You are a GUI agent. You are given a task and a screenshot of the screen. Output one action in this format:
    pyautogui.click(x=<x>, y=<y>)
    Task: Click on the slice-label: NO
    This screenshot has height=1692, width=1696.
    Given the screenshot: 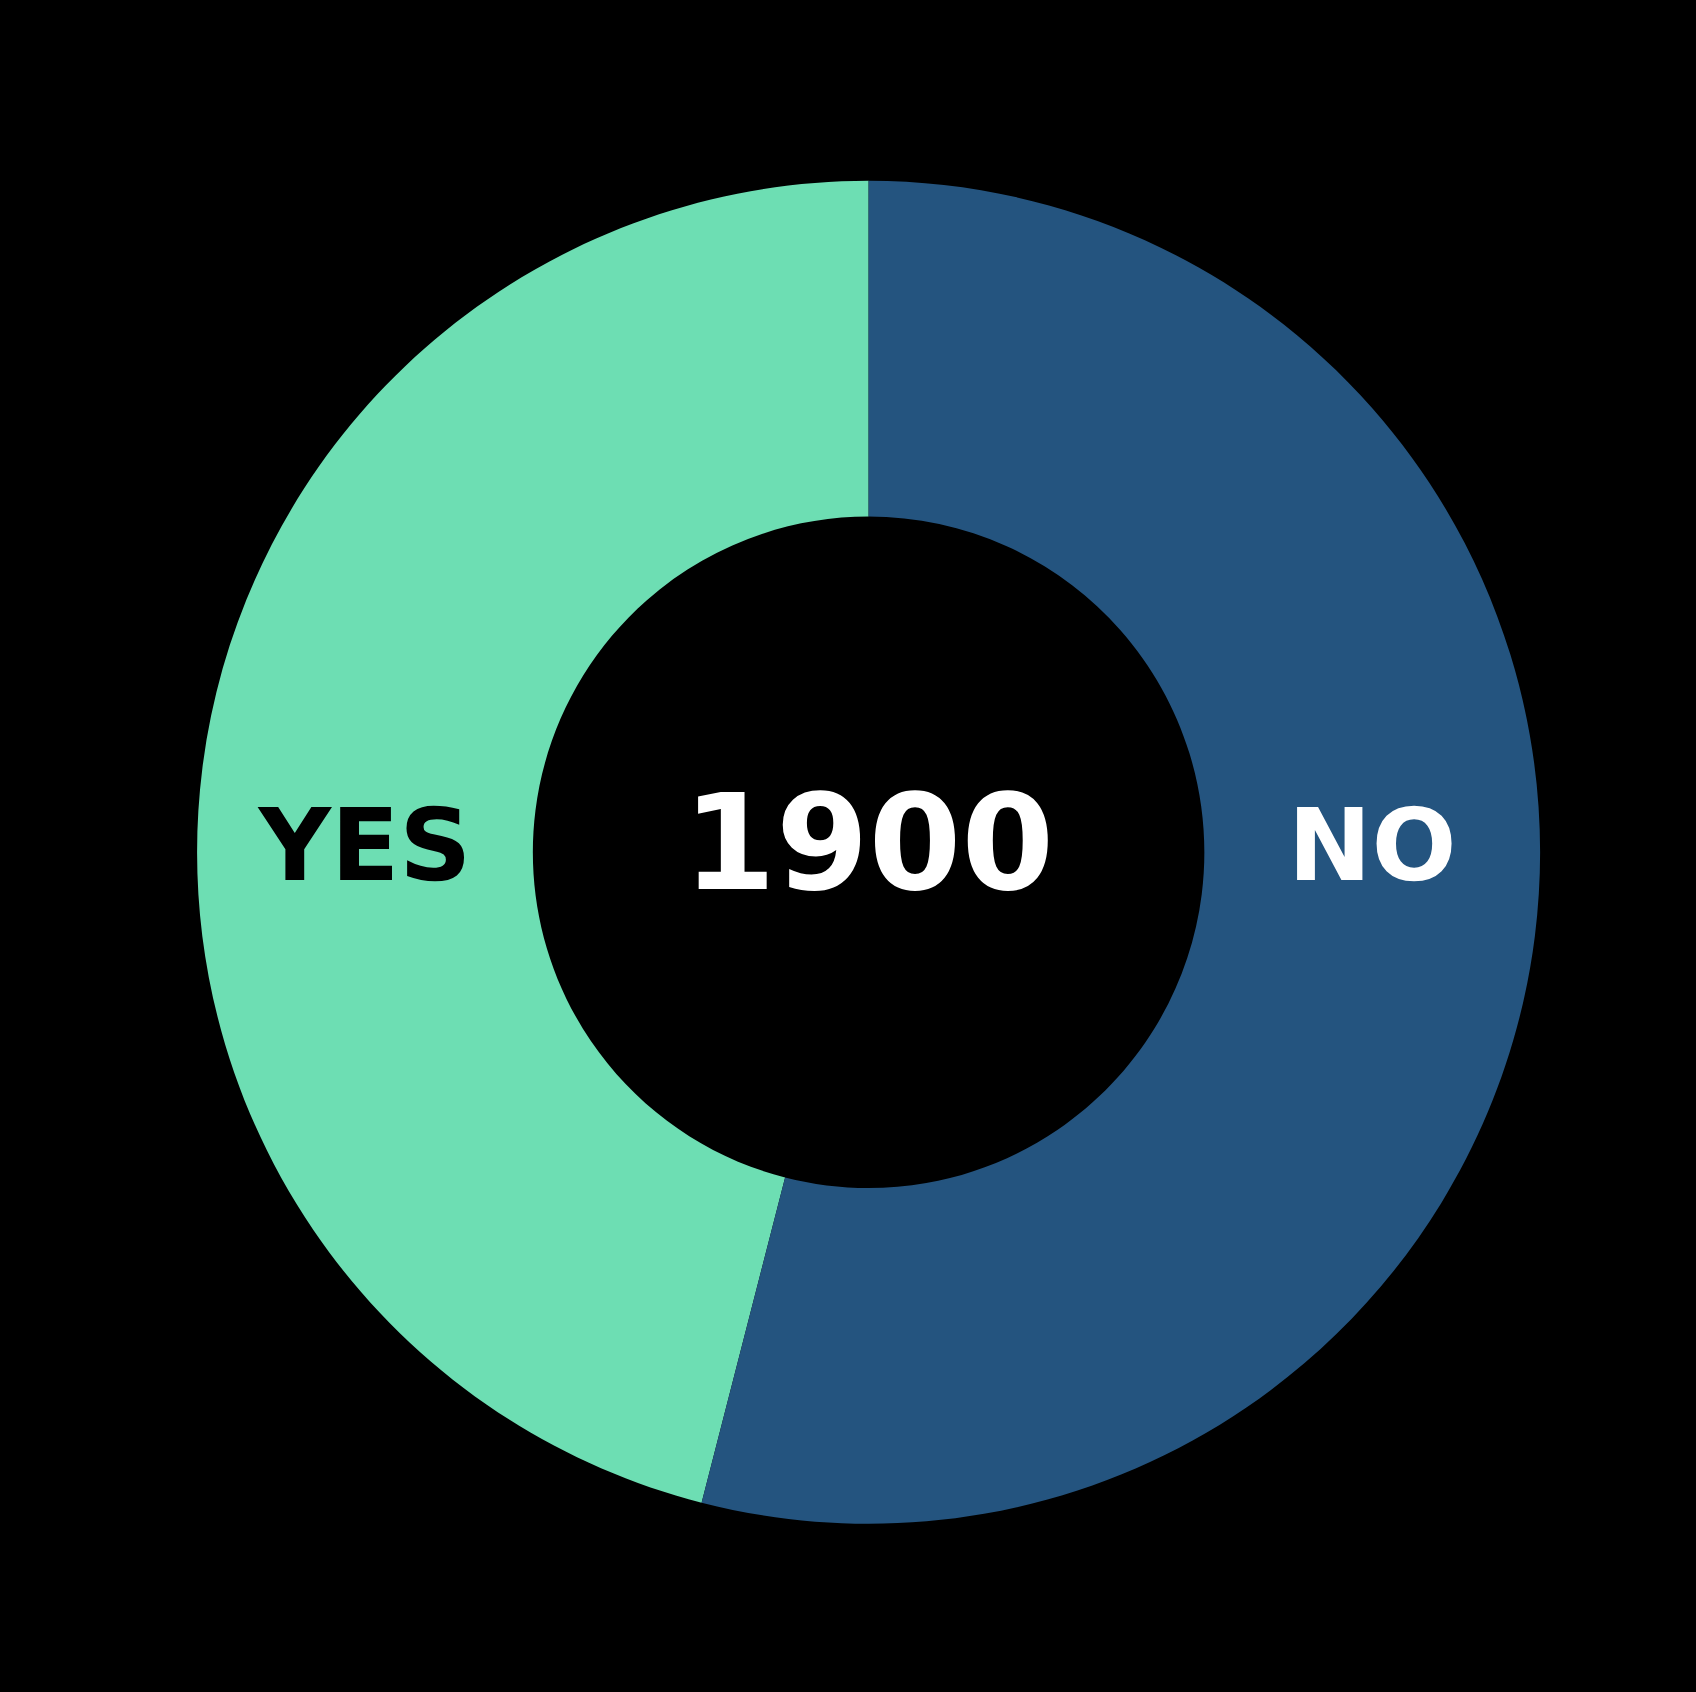 What is the action you would take?
    pyautogui.click(x=1374, y=843)
    